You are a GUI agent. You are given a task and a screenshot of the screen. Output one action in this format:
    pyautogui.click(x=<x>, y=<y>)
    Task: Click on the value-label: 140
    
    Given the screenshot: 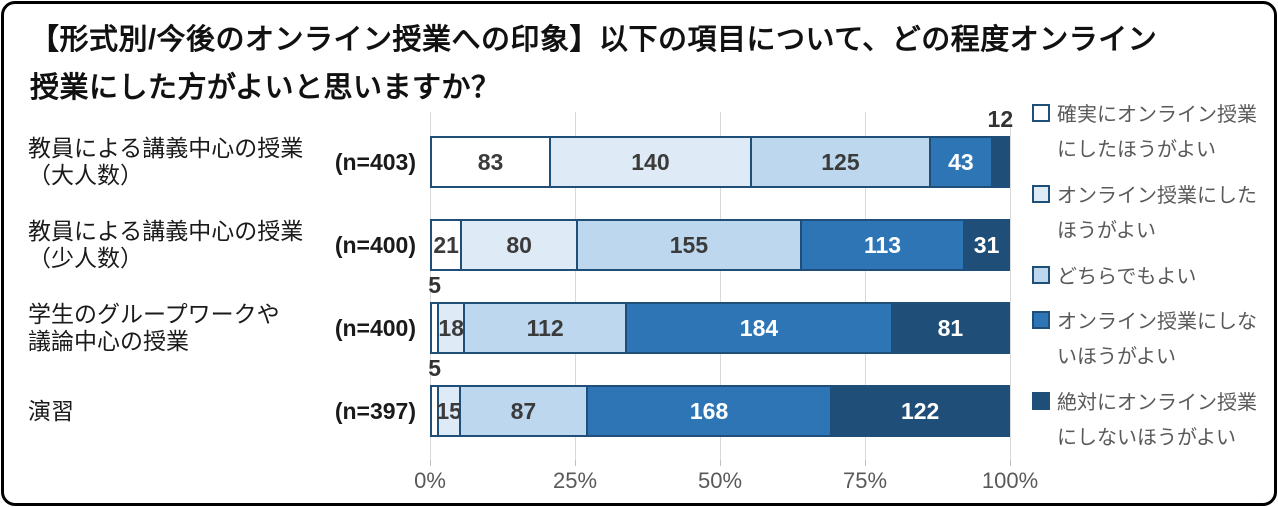 What is the action you would take?
    pyautogui.click(x=650, y=161)
    